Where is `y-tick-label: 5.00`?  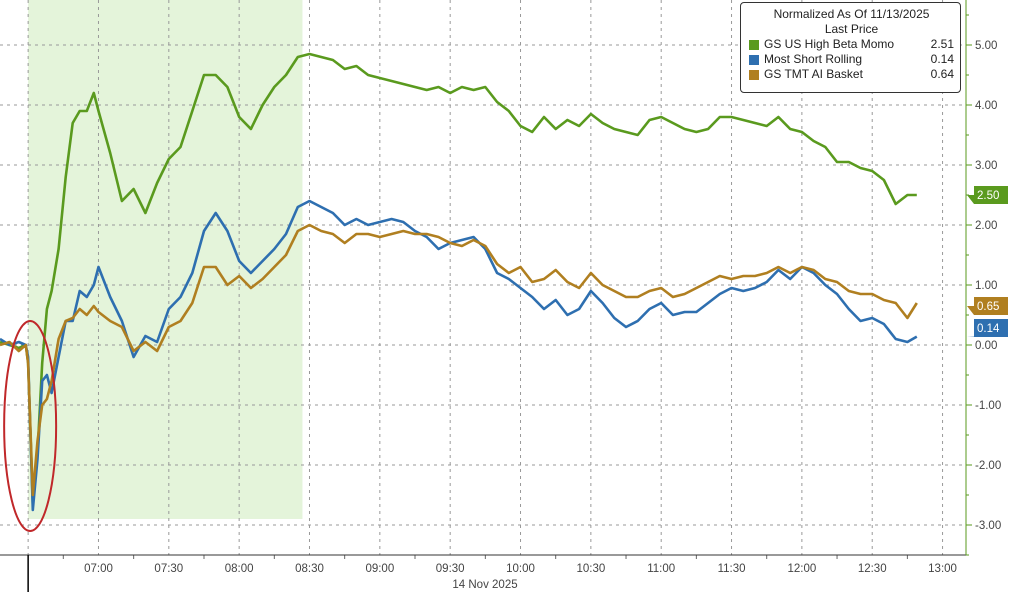
y-tick-label: 5.00 is located at coordinates (986, 46).